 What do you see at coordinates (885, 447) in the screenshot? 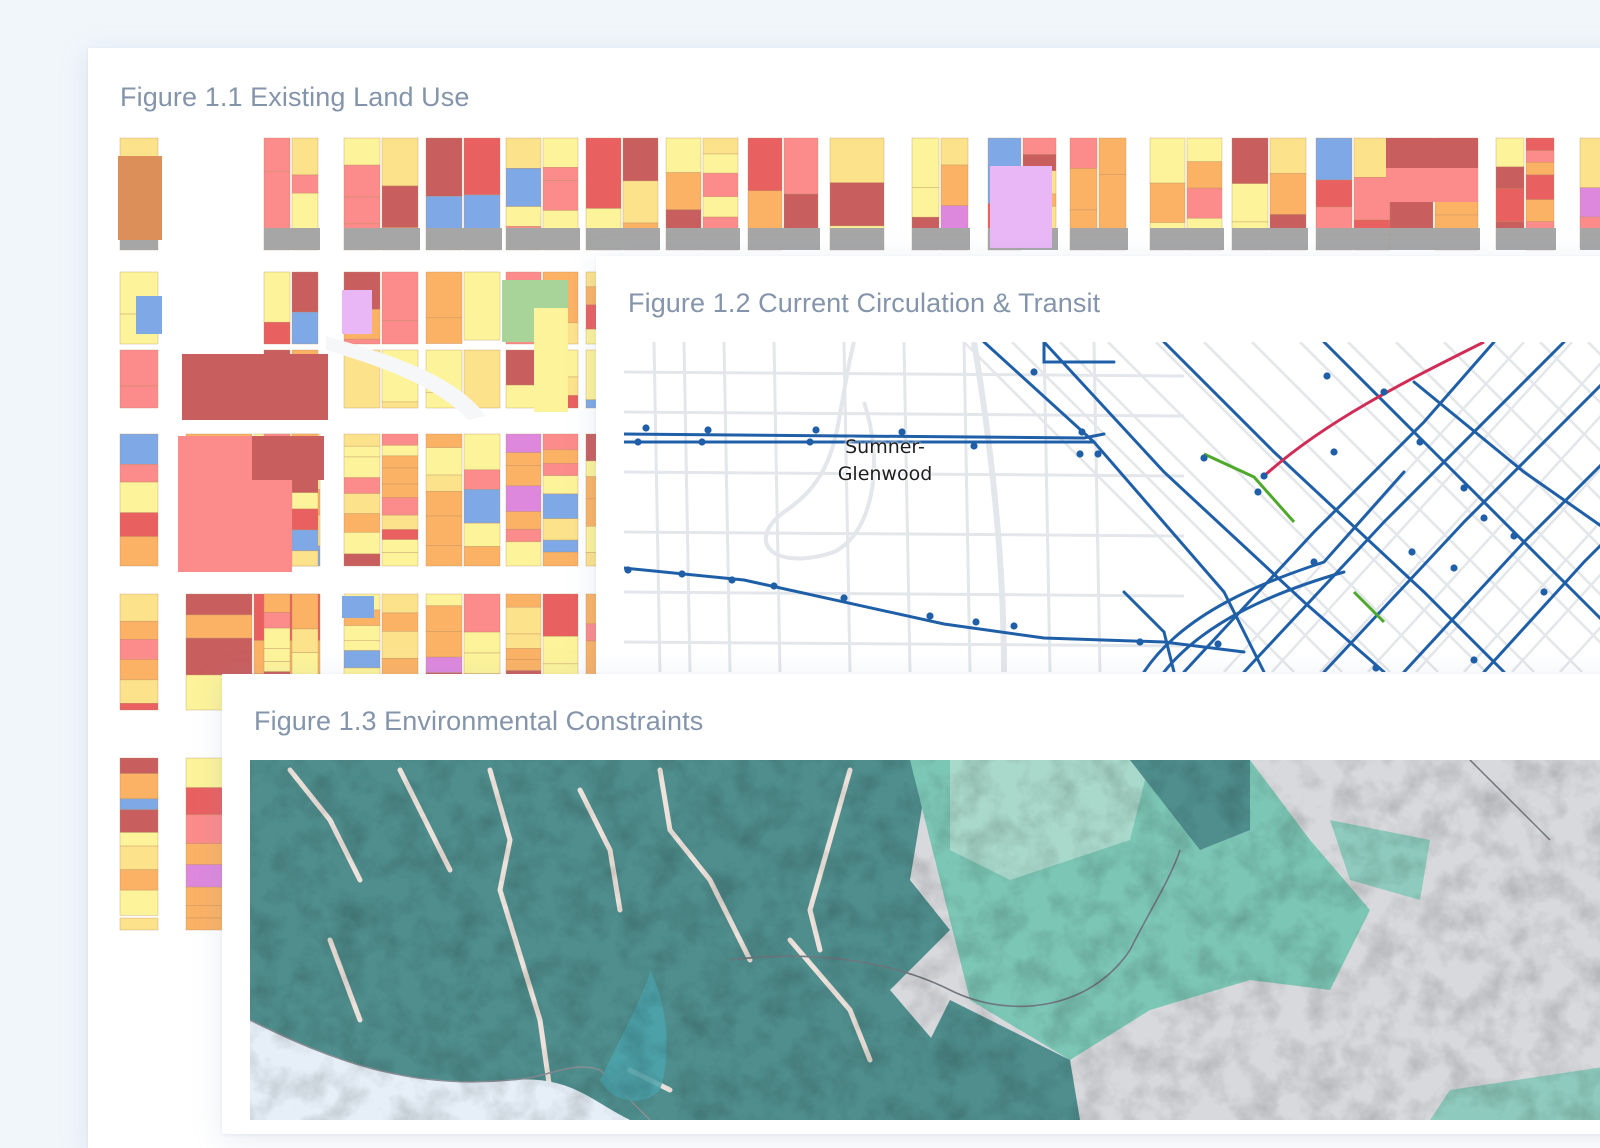
I see `place-label-line1: Sumner-` at bounding box center [885, 447].